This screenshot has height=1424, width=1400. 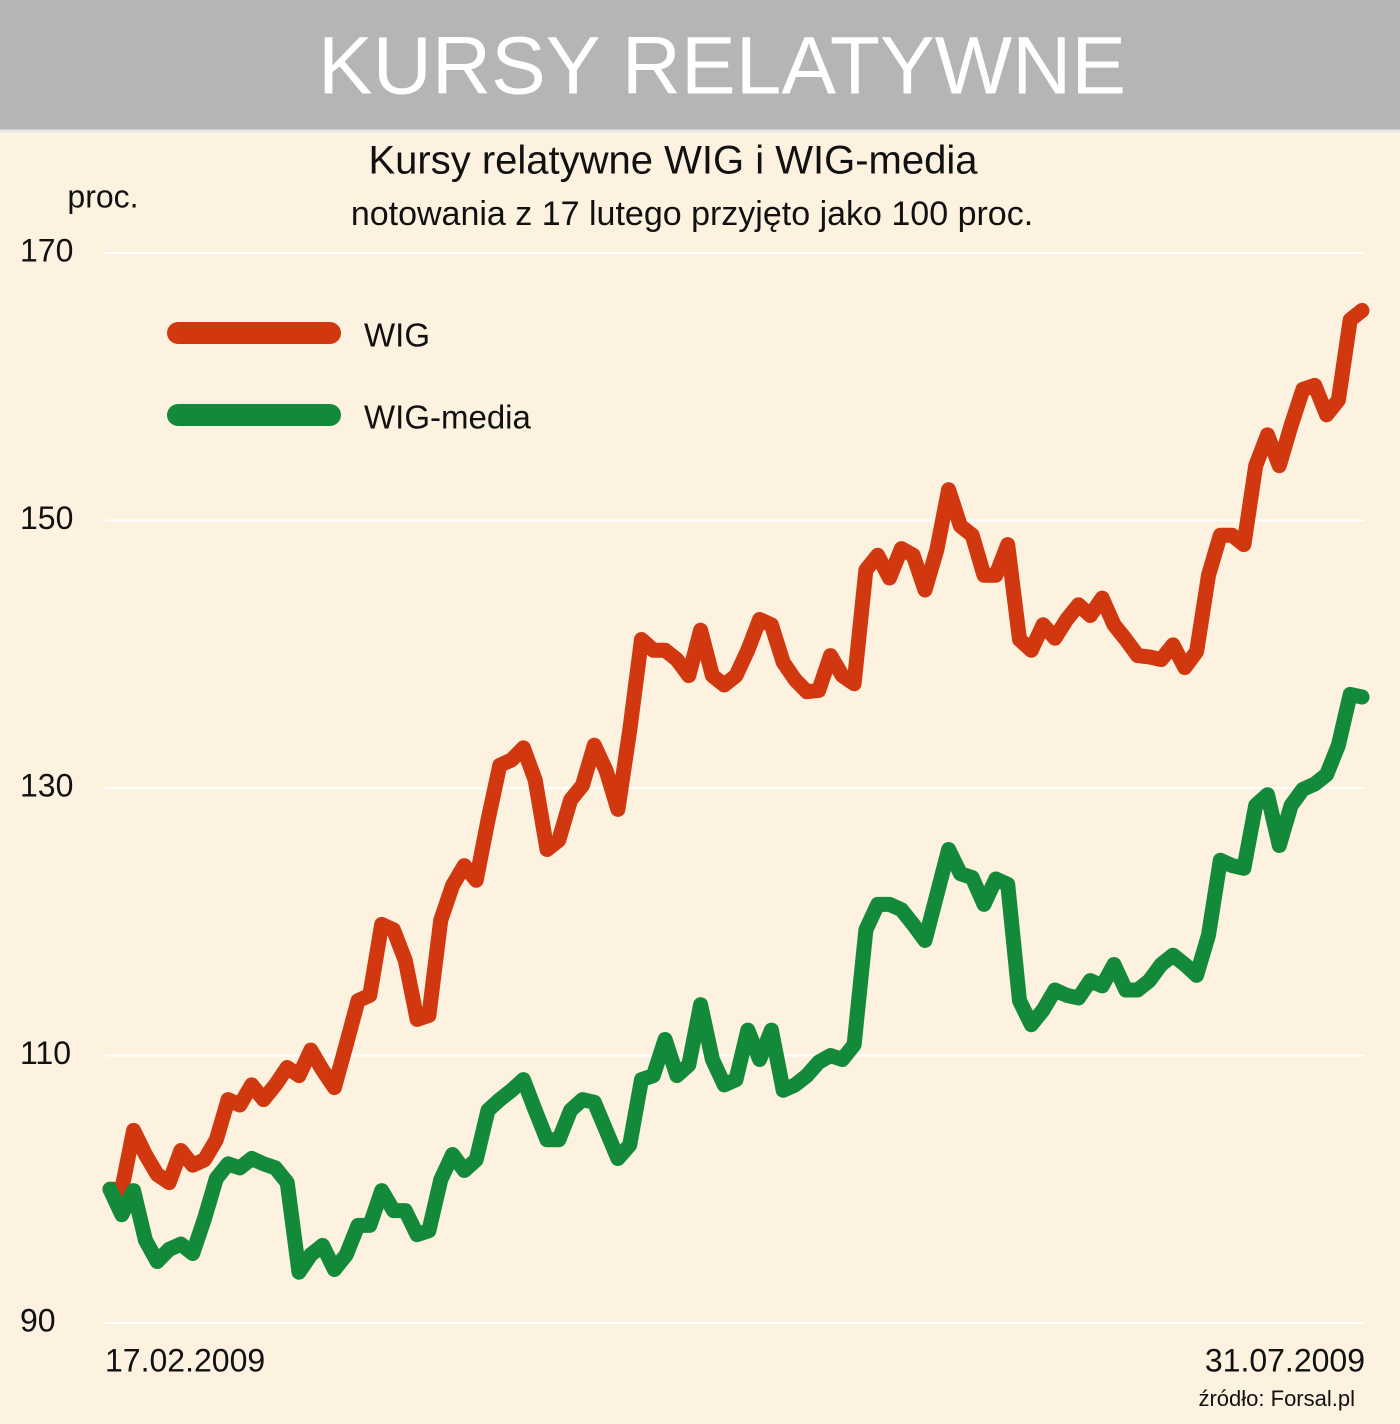 I want to click on legend-label: WIG-media, so click(x=448, y=417).